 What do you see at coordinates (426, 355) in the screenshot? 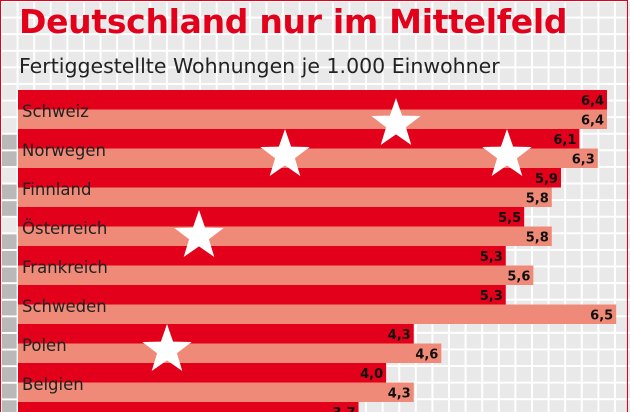
I see `data-label: 4,6` at bounding box center [426, 355].